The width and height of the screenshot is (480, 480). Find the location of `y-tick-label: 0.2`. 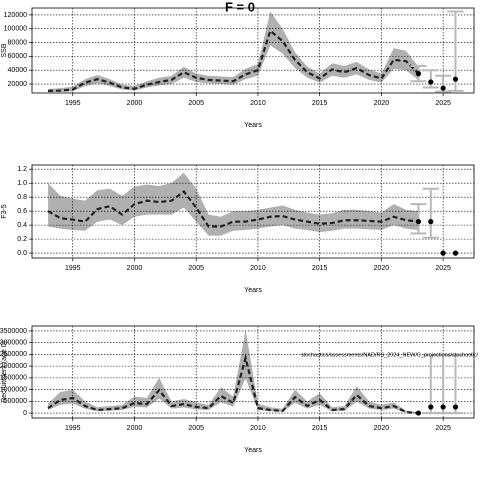

y-tick-label: 0.2 is located at coordinates (22, 239).